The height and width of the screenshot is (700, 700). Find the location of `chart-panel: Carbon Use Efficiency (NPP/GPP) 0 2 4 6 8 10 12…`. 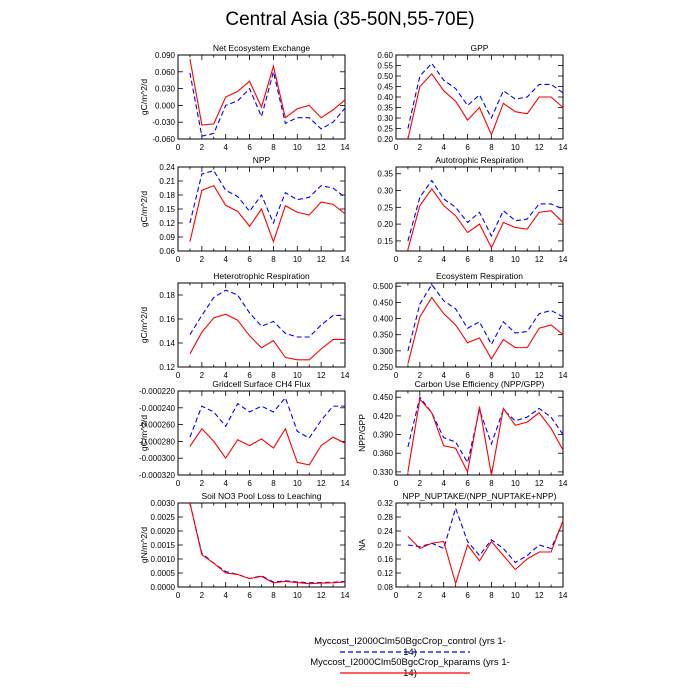

chart-panel: Carbon Use Efficiency (NPP/GPP) 0 2 4 6 8 10 12… is located at coordinates (462, 433).